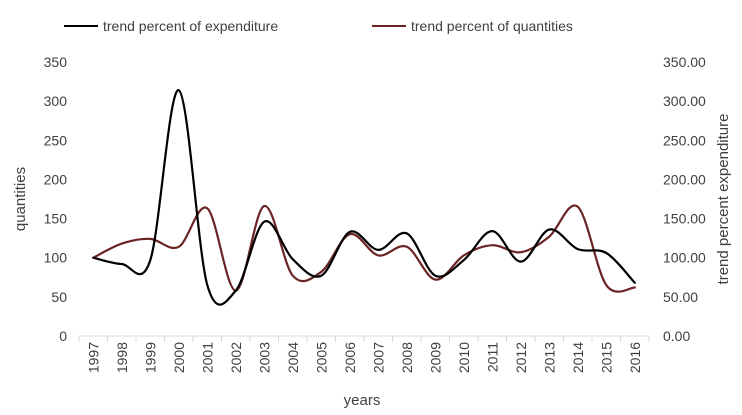  I want to click on left-tick-label: 50, so click(59, 297).